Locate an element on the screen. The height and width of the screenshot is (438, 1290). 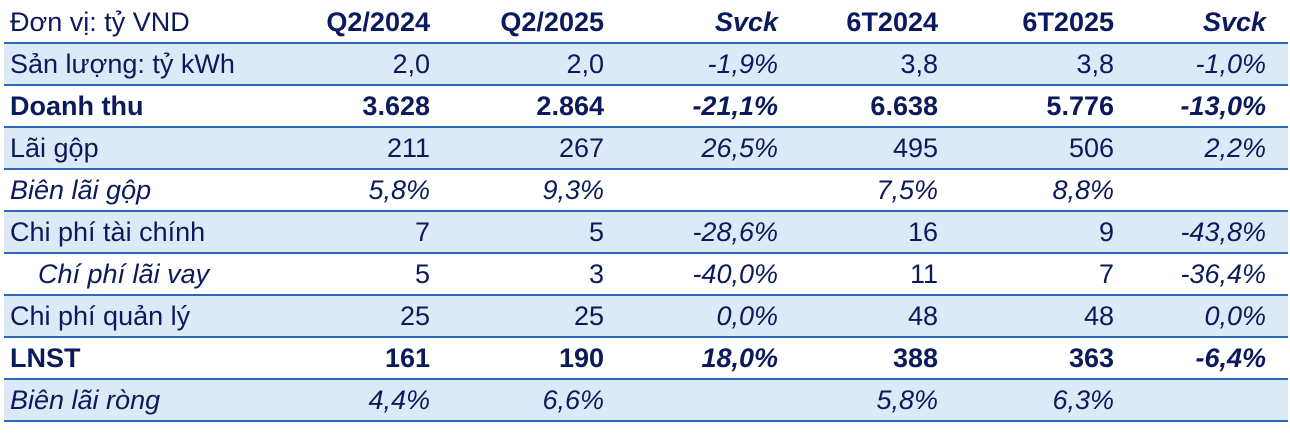
cell-svck-halfyear: 2,2% is located at coordinates (1235, 147).